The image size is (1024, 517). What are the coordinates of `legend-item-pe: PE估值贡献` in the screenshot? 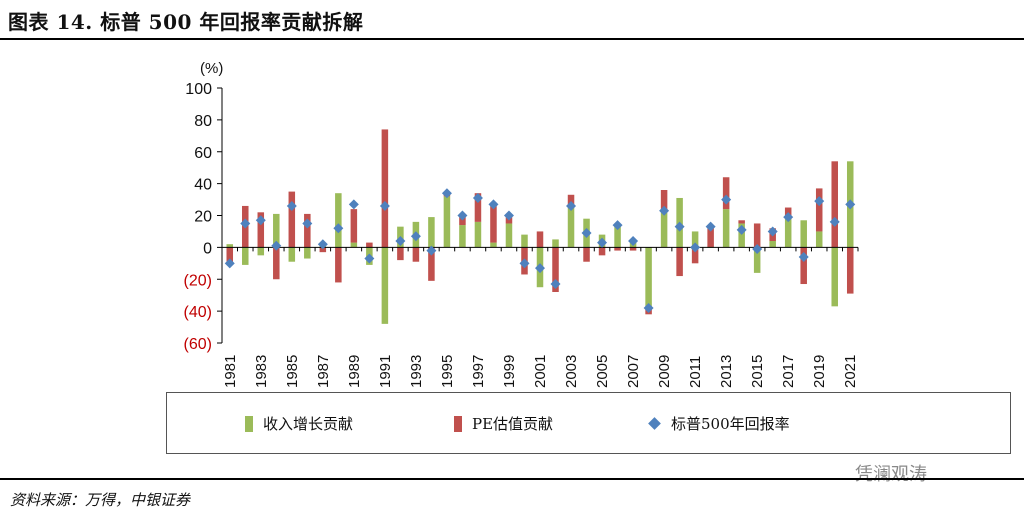 It's located at (503, 423).